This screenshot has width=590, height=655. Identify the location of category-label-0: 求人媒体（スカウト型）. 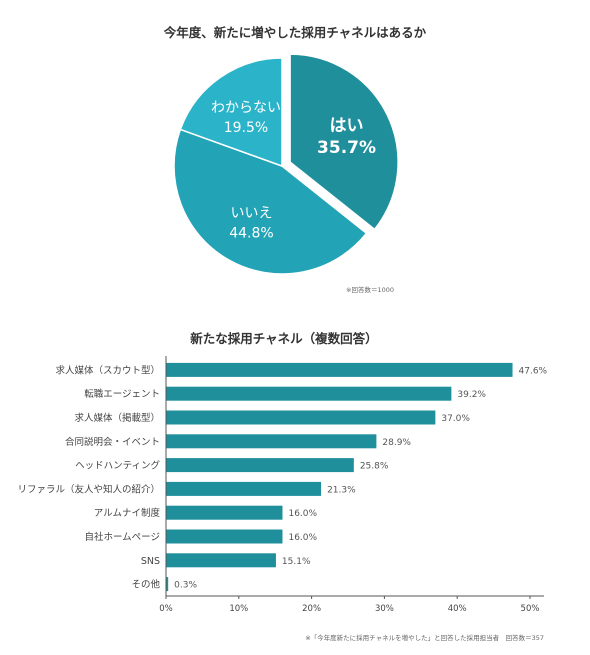
(107, 370).